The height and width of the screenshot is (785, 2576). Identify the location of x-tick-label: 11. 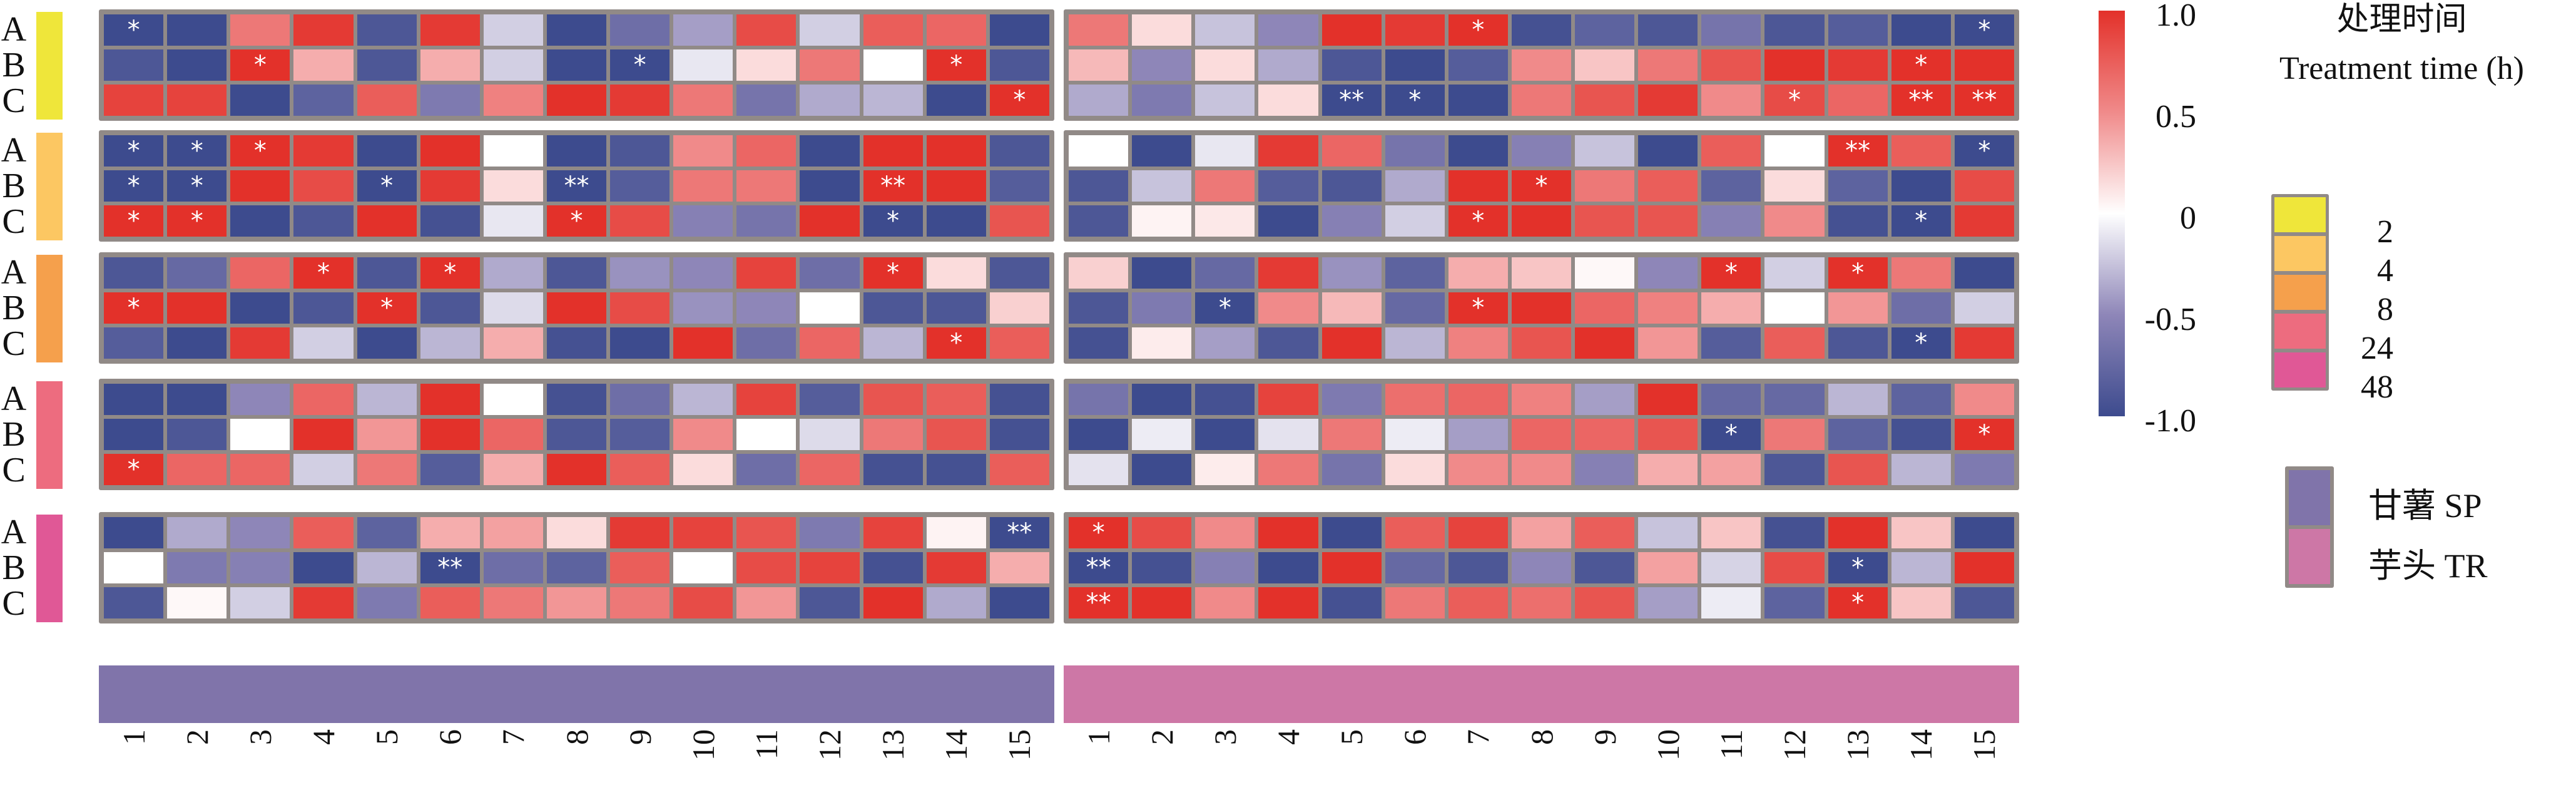
(766, 745).